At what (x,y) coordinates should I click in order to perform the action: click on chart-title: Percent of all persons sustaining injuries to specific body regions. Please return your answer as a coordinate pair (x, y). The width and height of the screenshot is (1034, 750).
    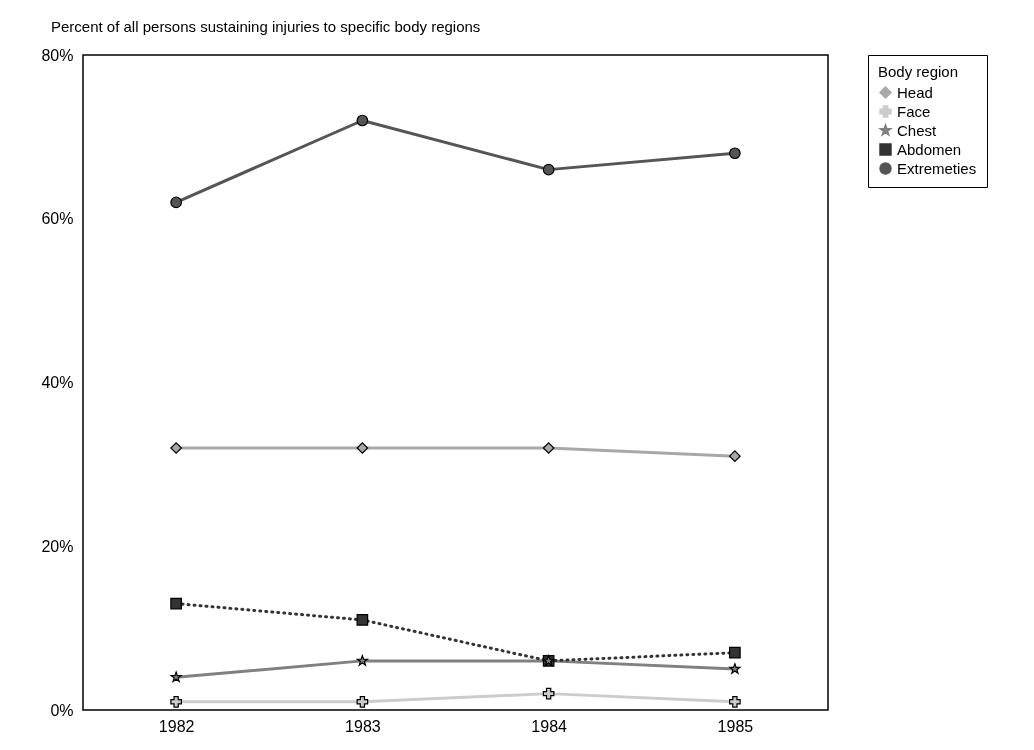
    Looking at the image, I should click on (265, 26).